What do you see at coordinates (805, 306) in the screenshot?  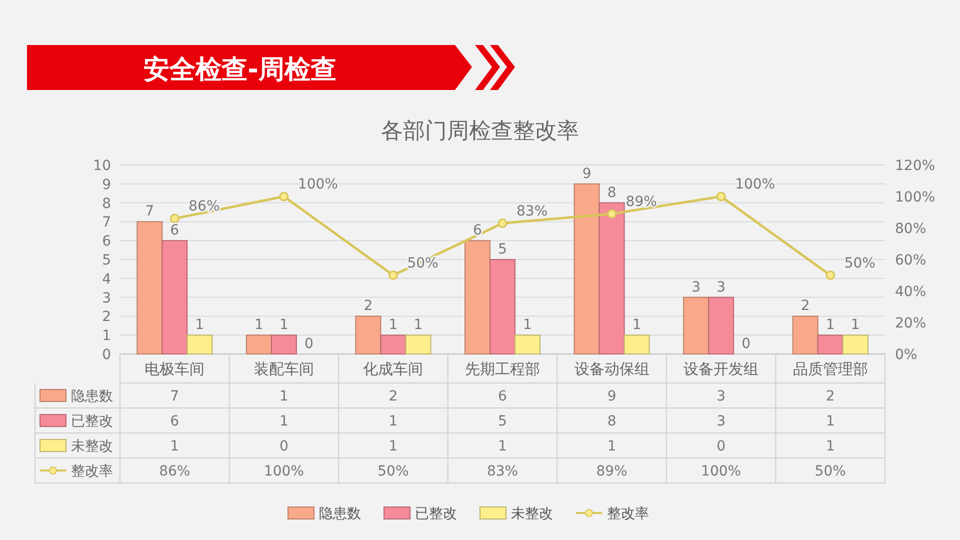 I see `text: 2` at bounding box center [805, 306].